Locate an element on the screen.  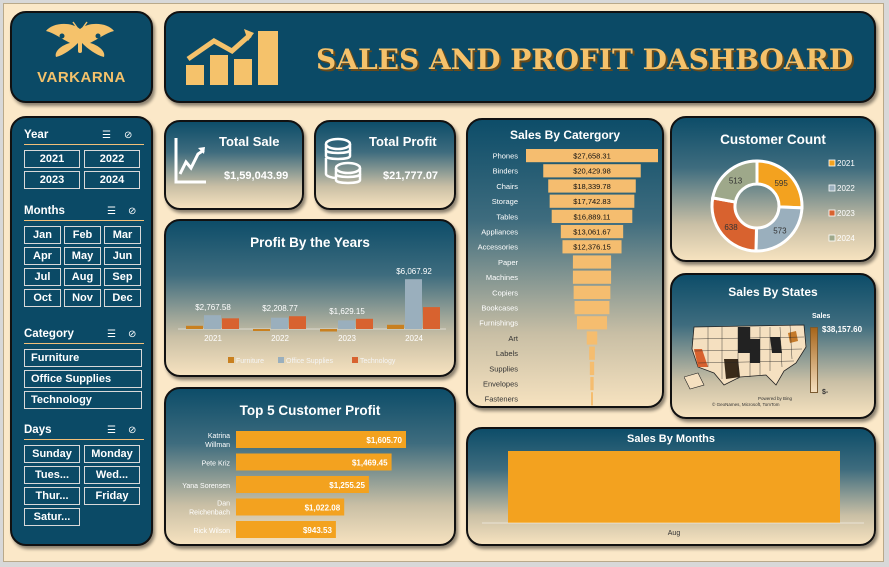
chart-title: Profit By the Years is located at coordinates (310, 242).